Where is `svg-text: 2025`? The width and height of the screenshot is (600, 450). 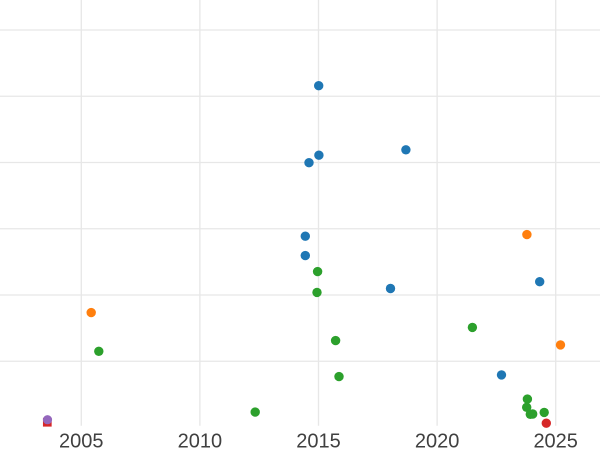
svg-text: 2025 is located at coordinates (555, 440).